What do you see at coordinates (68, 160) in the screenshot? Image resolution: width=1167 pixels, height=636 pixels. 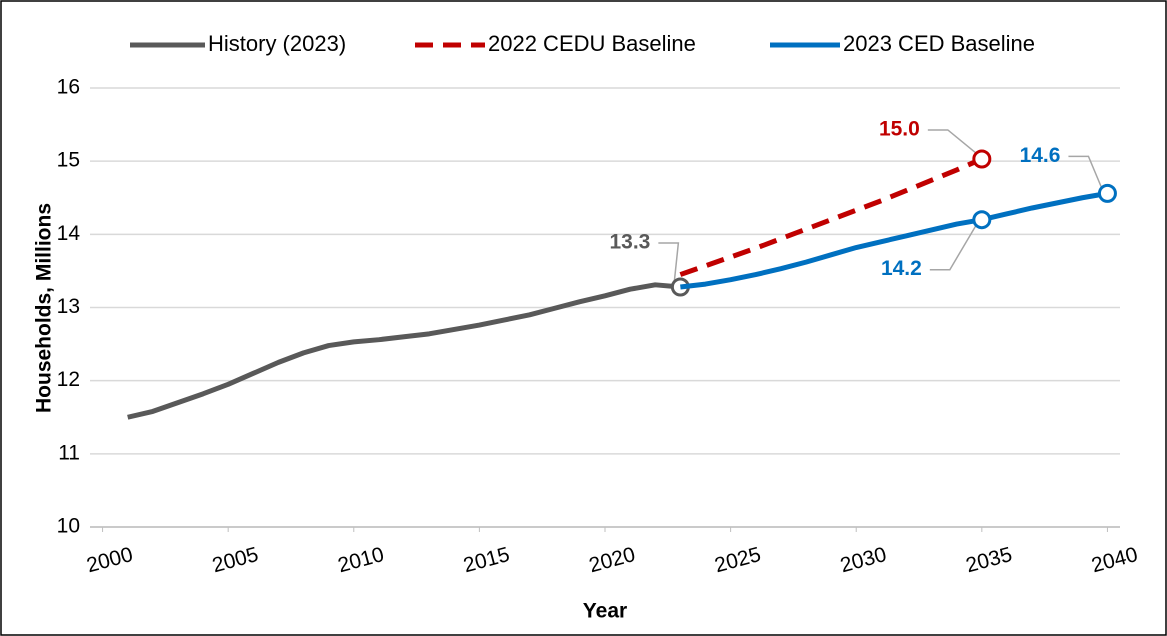 I see `y-tick-label: 15` at bounding box center [68, 160].